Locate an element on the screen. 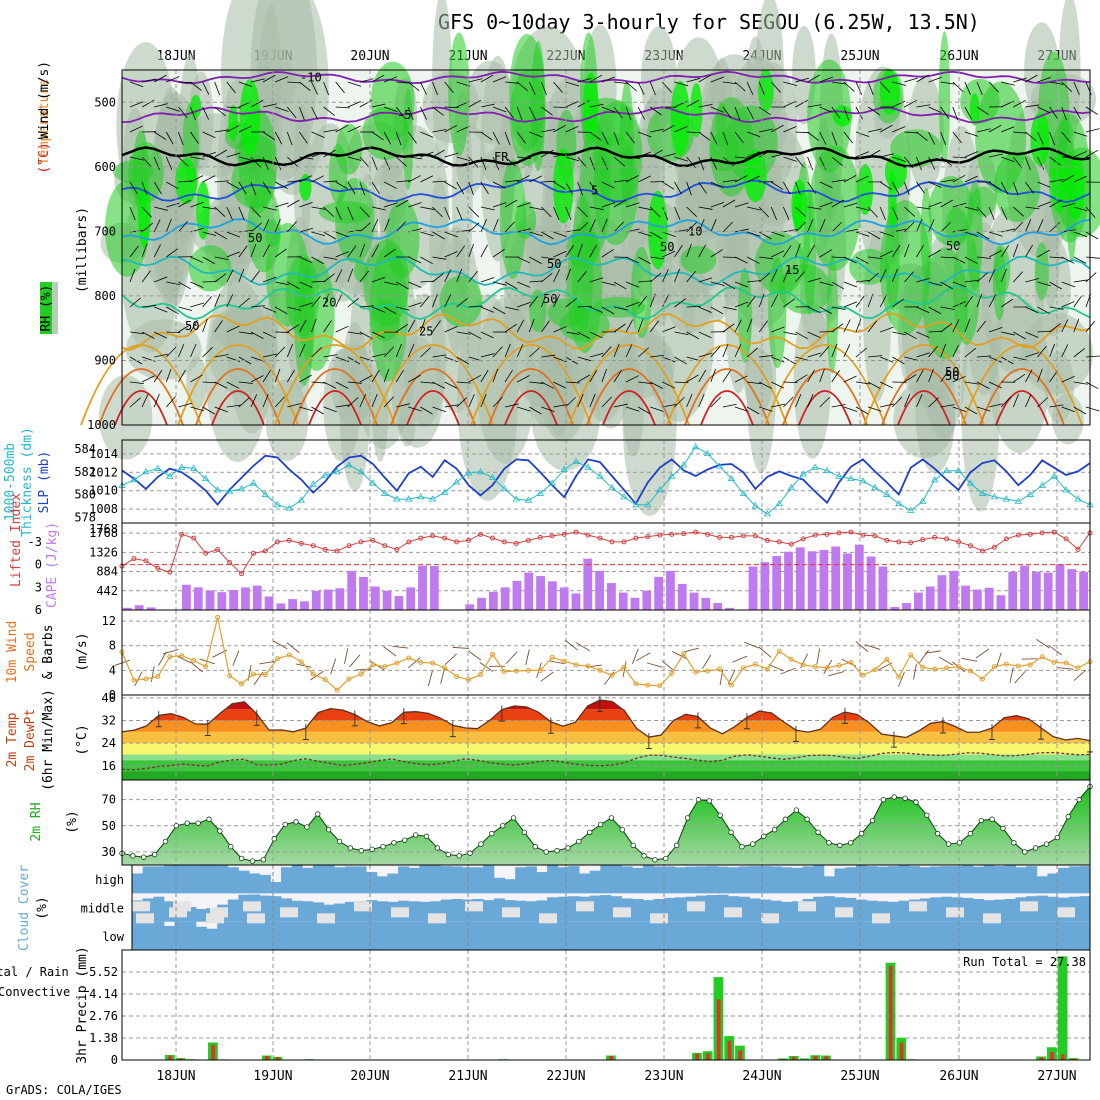 The image size is (1100, 1100). wind-barbs-label: & Barbs is located at coordinates (48, 652).